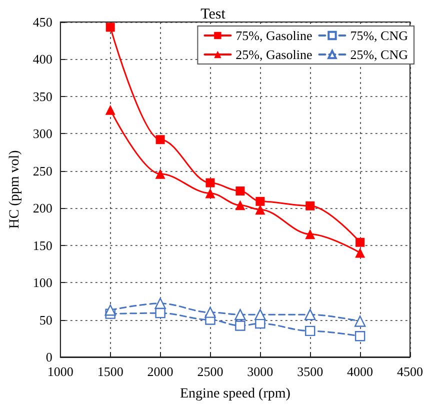  Describe the element at coordinates (160, 371) in the screenshot. I see `x-tick-label: 2000` at that location.